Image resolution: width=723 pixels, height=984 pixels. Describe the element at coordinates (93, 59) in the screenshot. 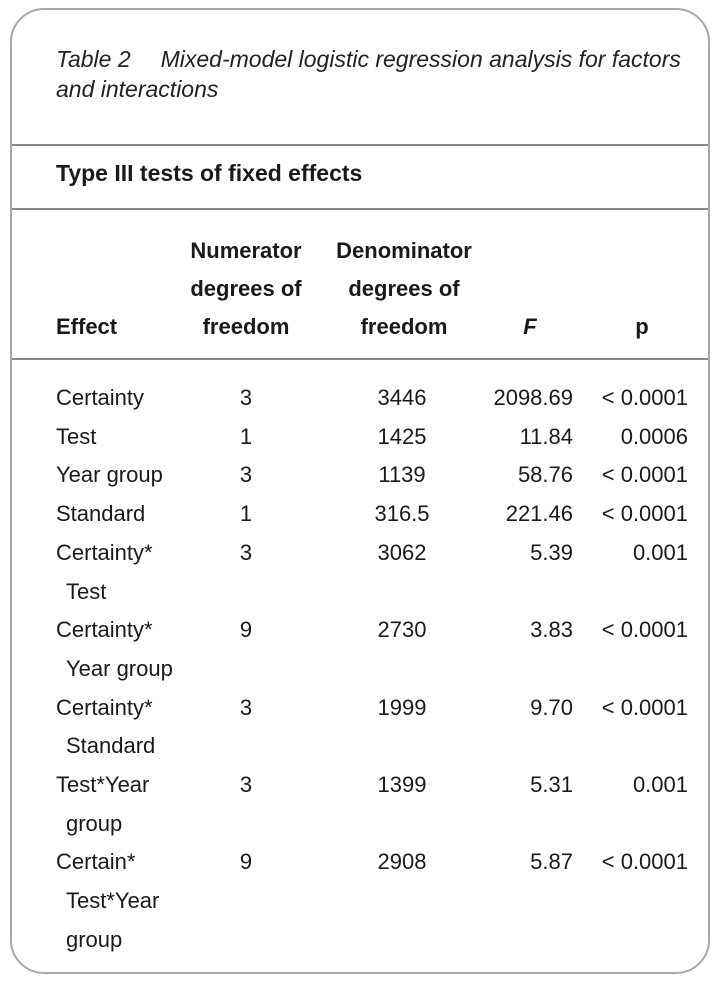

I see `caption-label: Table 2` at that location.